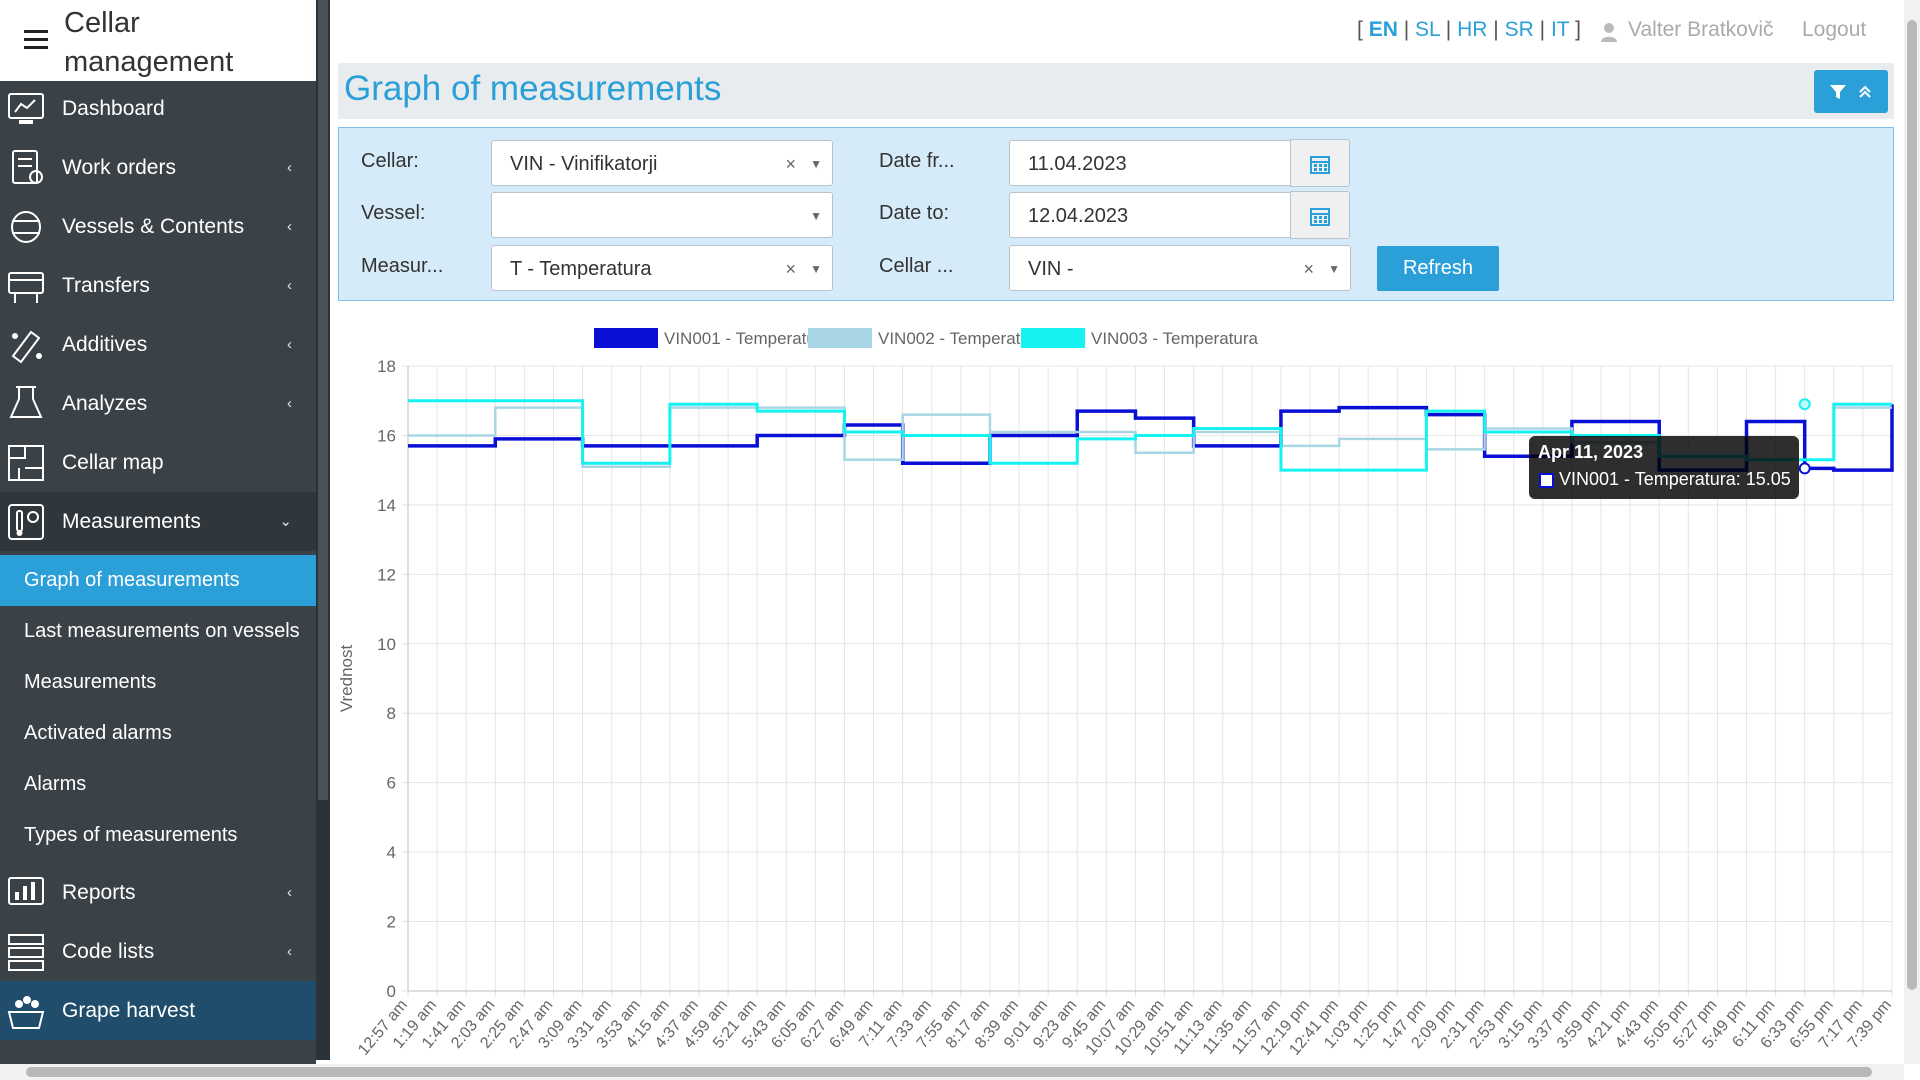  What do you see at coordinates (816, 269) in the screenshot?
I see `measurement-dropdown-icon: ▼` at bounding box center [816, 269].